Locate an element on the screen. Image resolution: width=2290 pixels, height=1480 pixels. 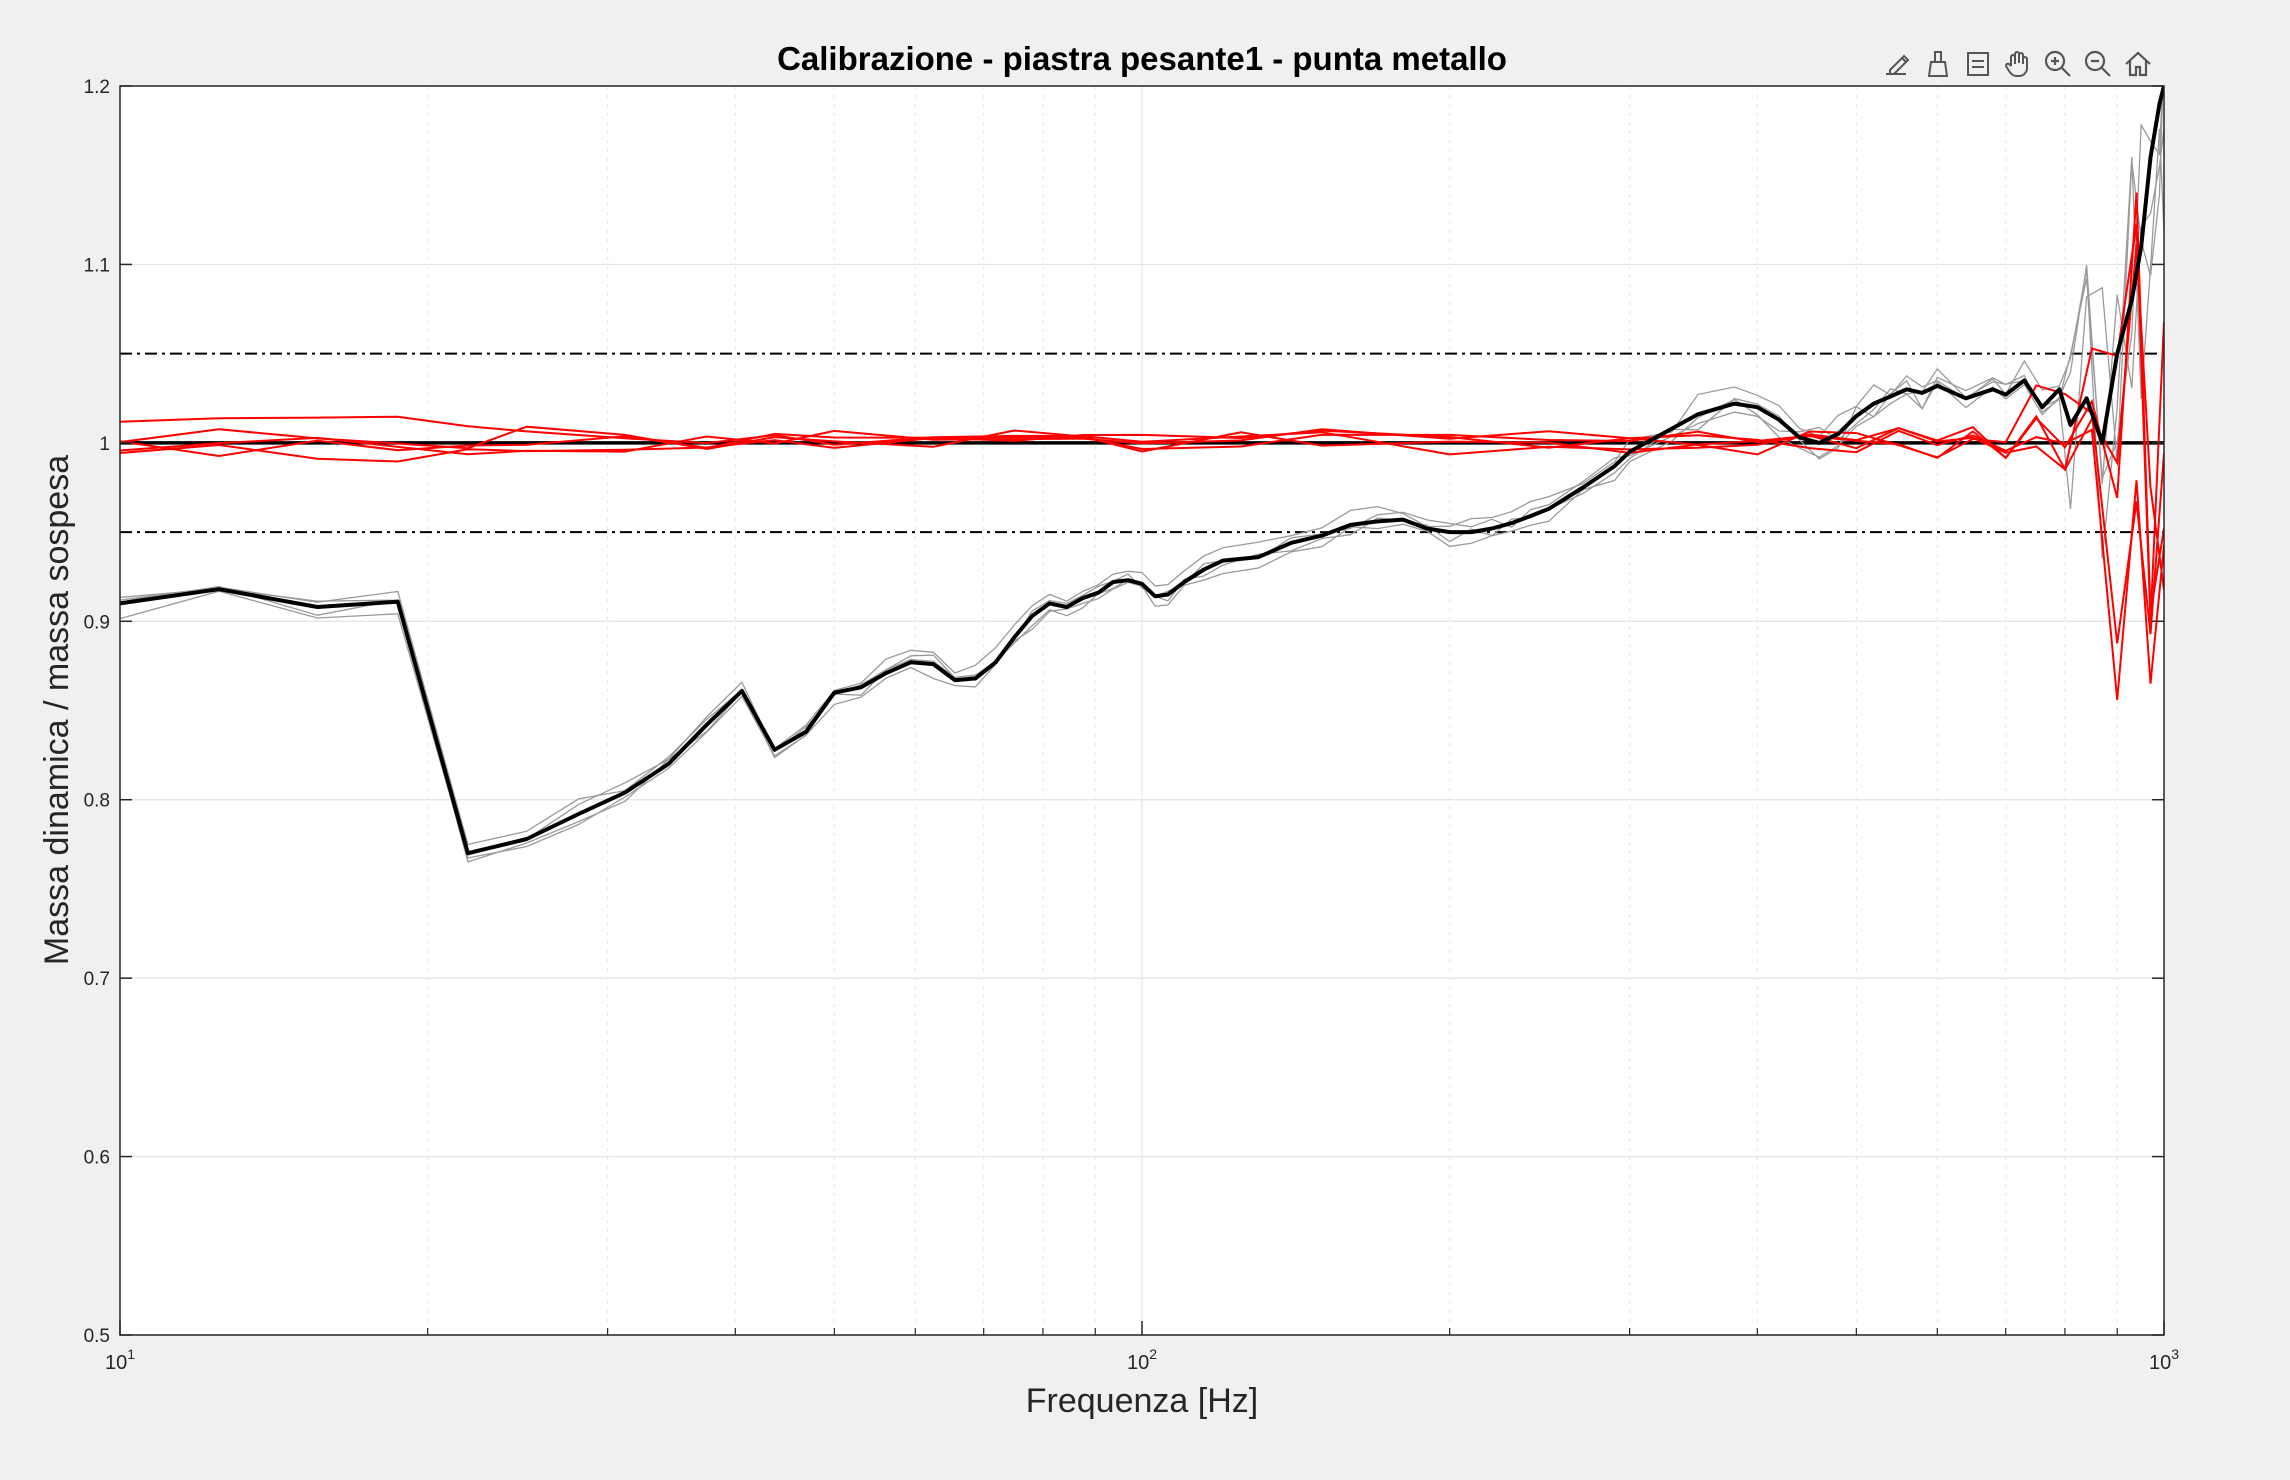
x-tick-label: 10² is located at coordinates (1142, 1360).